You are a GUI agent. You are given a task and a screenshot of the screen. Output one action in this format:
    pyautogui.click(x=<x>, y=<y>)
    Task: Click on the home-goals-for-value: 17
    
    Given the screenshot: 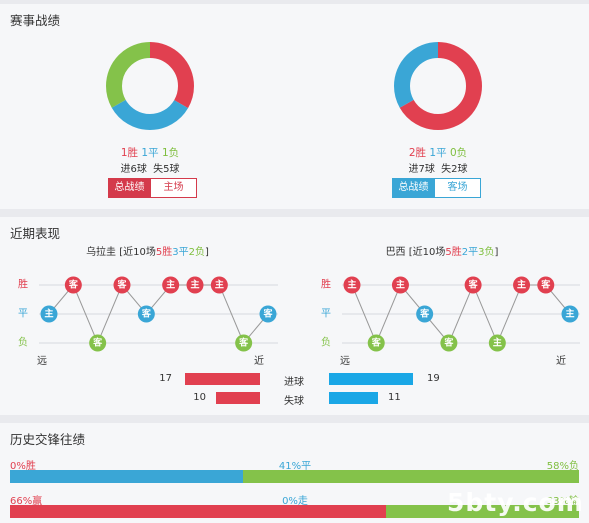 What is the action you would take?
    pyautogui.click(x=165, y=378)
    